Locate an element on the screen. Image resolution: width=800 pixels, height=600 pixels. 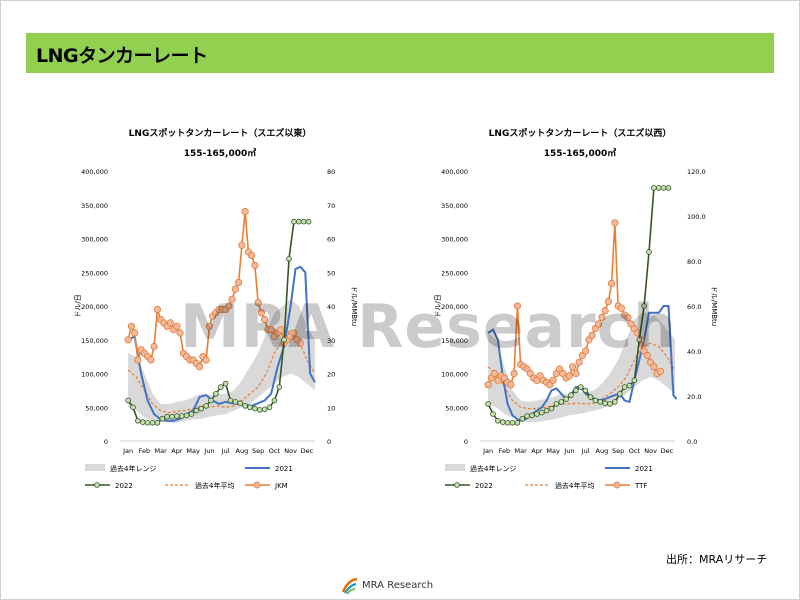
y2-tick-label: 0 is located at coordinates (329, 442).